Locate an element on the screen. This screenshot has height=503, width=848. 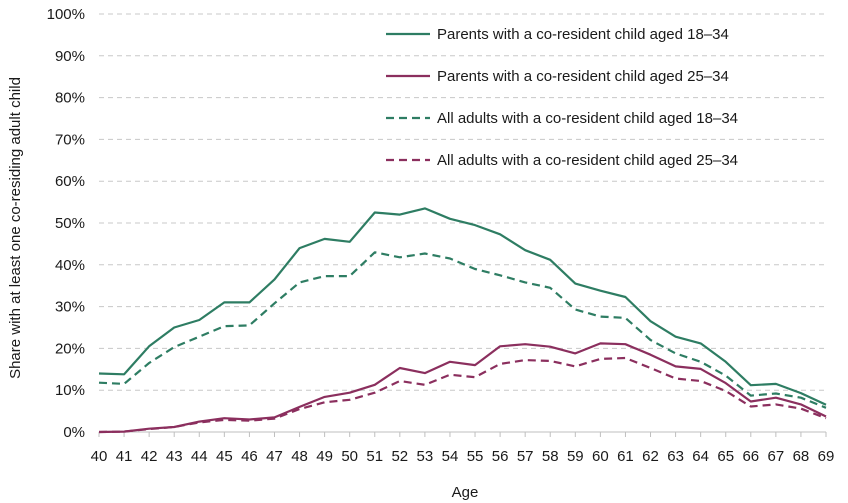
x-tick-label: 59 is located at coordinates (575, 456).